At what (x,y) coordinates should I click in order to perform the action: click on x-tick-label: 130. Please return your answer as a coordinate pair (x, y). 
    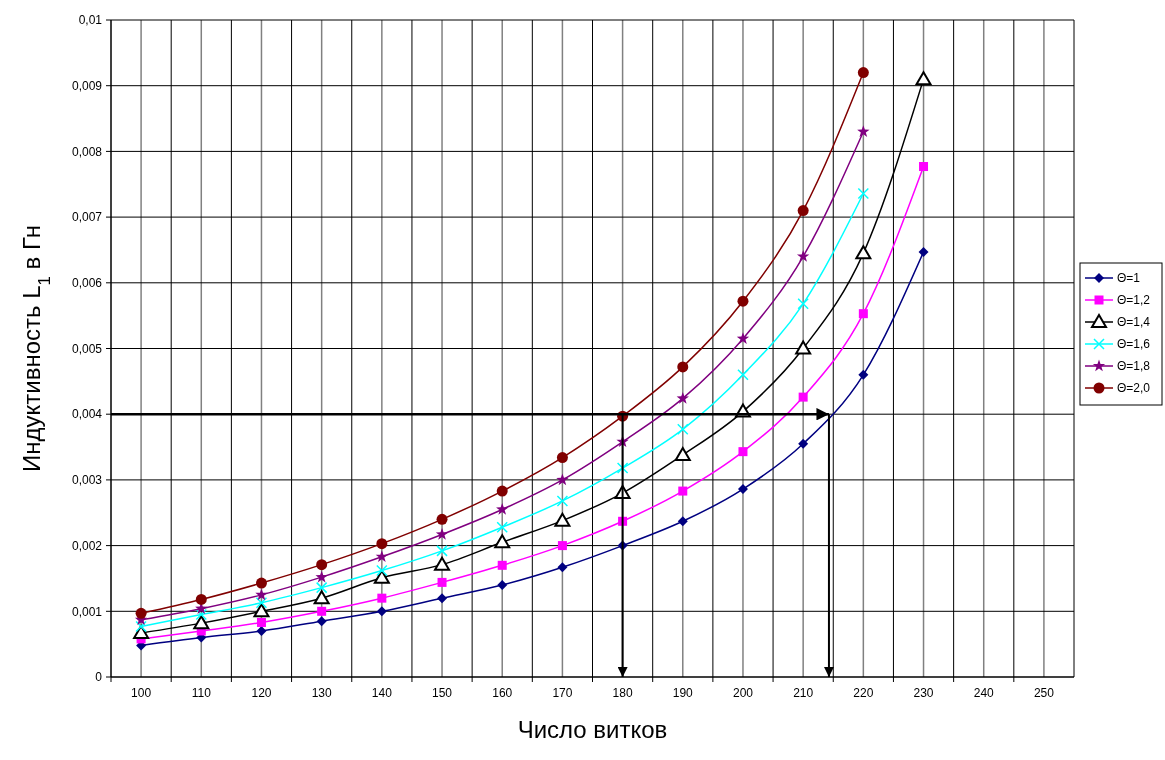
    Looking at the image, I should click on (321, 693).